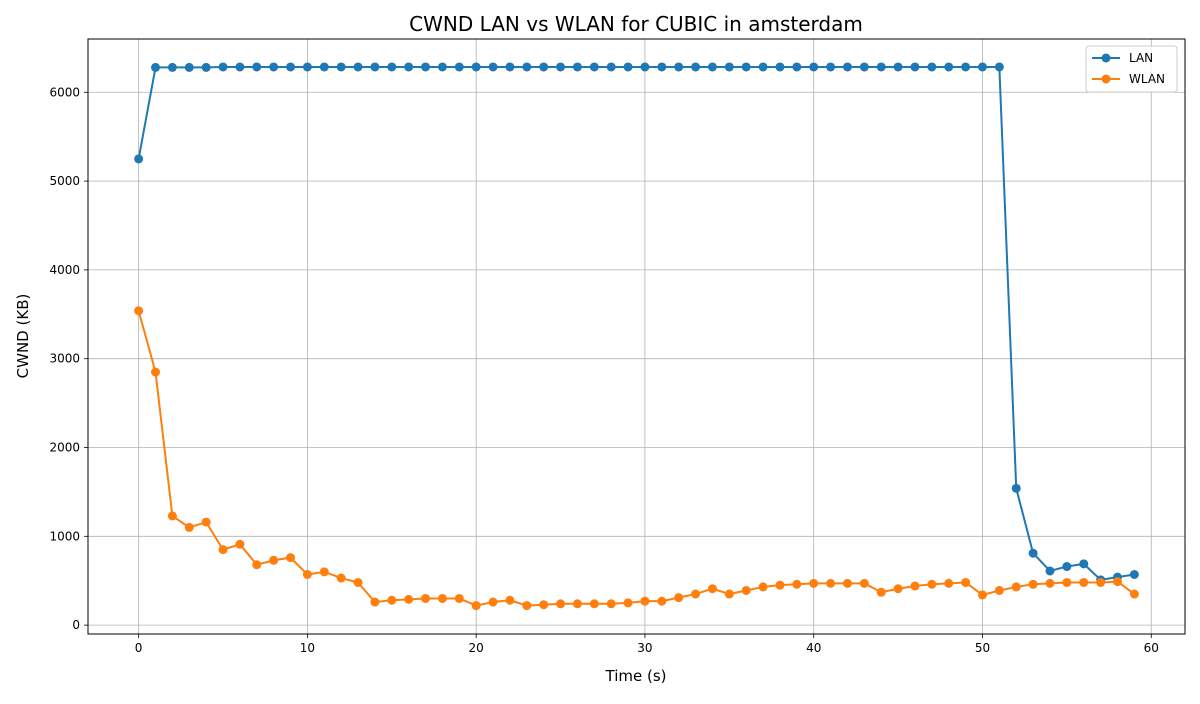  What do you see at coordinates (1106, 79) in the screenshot?
I see `legend-swatch-marker` at bounding box center [1106, 79].